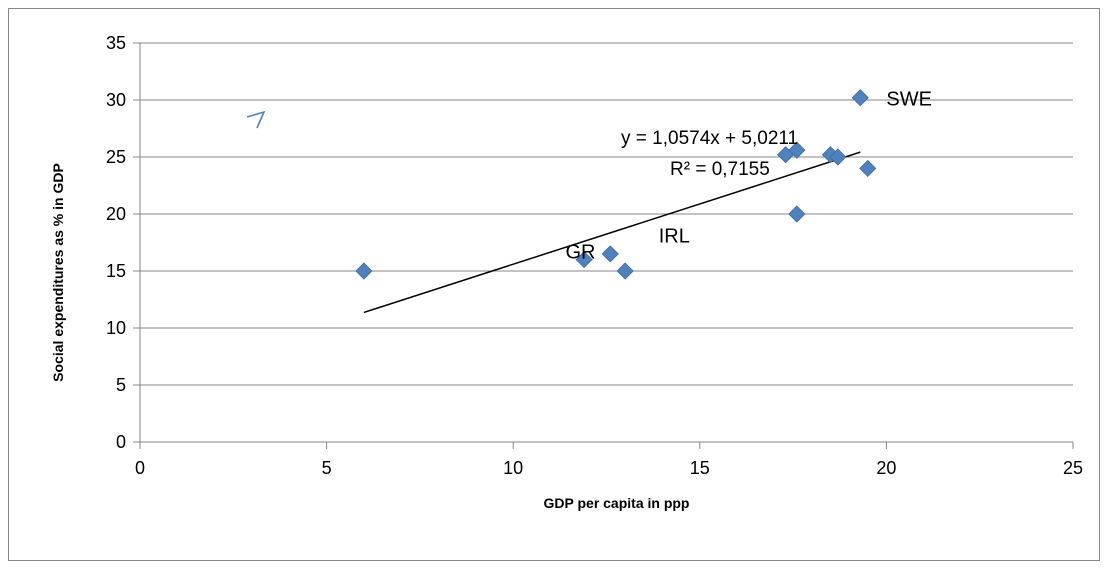  I want to click on y-tick-label: 0, so click(121, 442).